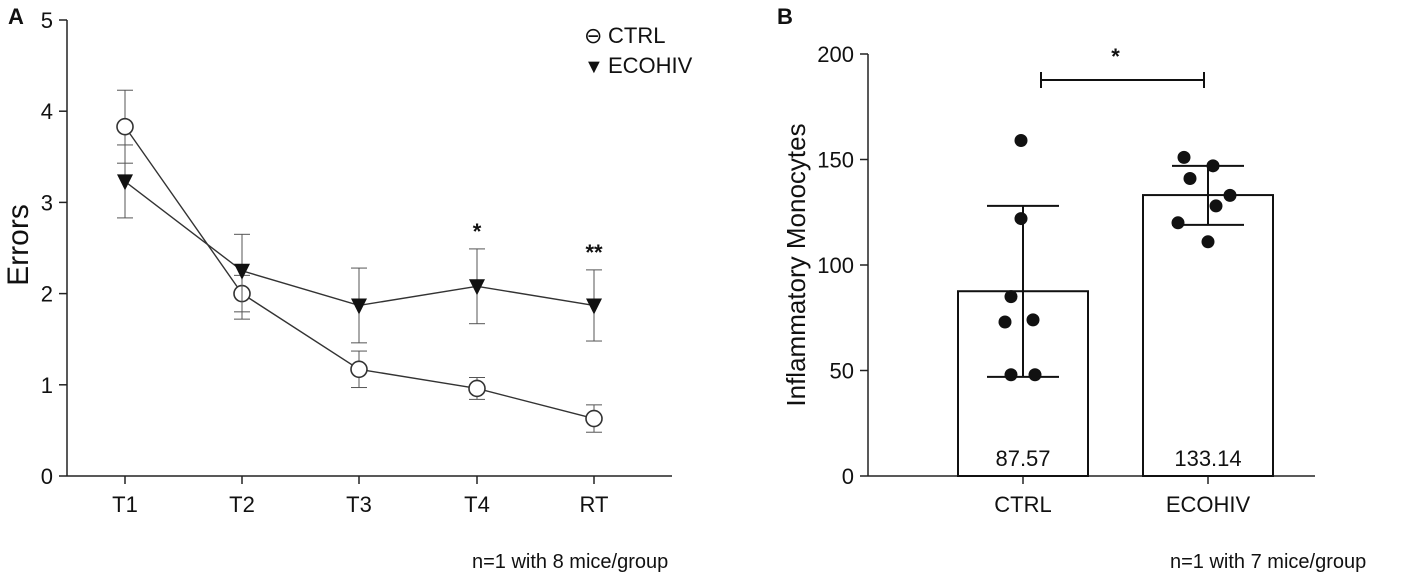 The width and height of the screenshot is (1417, 577). I want to click on panel-a-legend: ⊖ CTRL ▼ ECOHIV, so click(638, 50).